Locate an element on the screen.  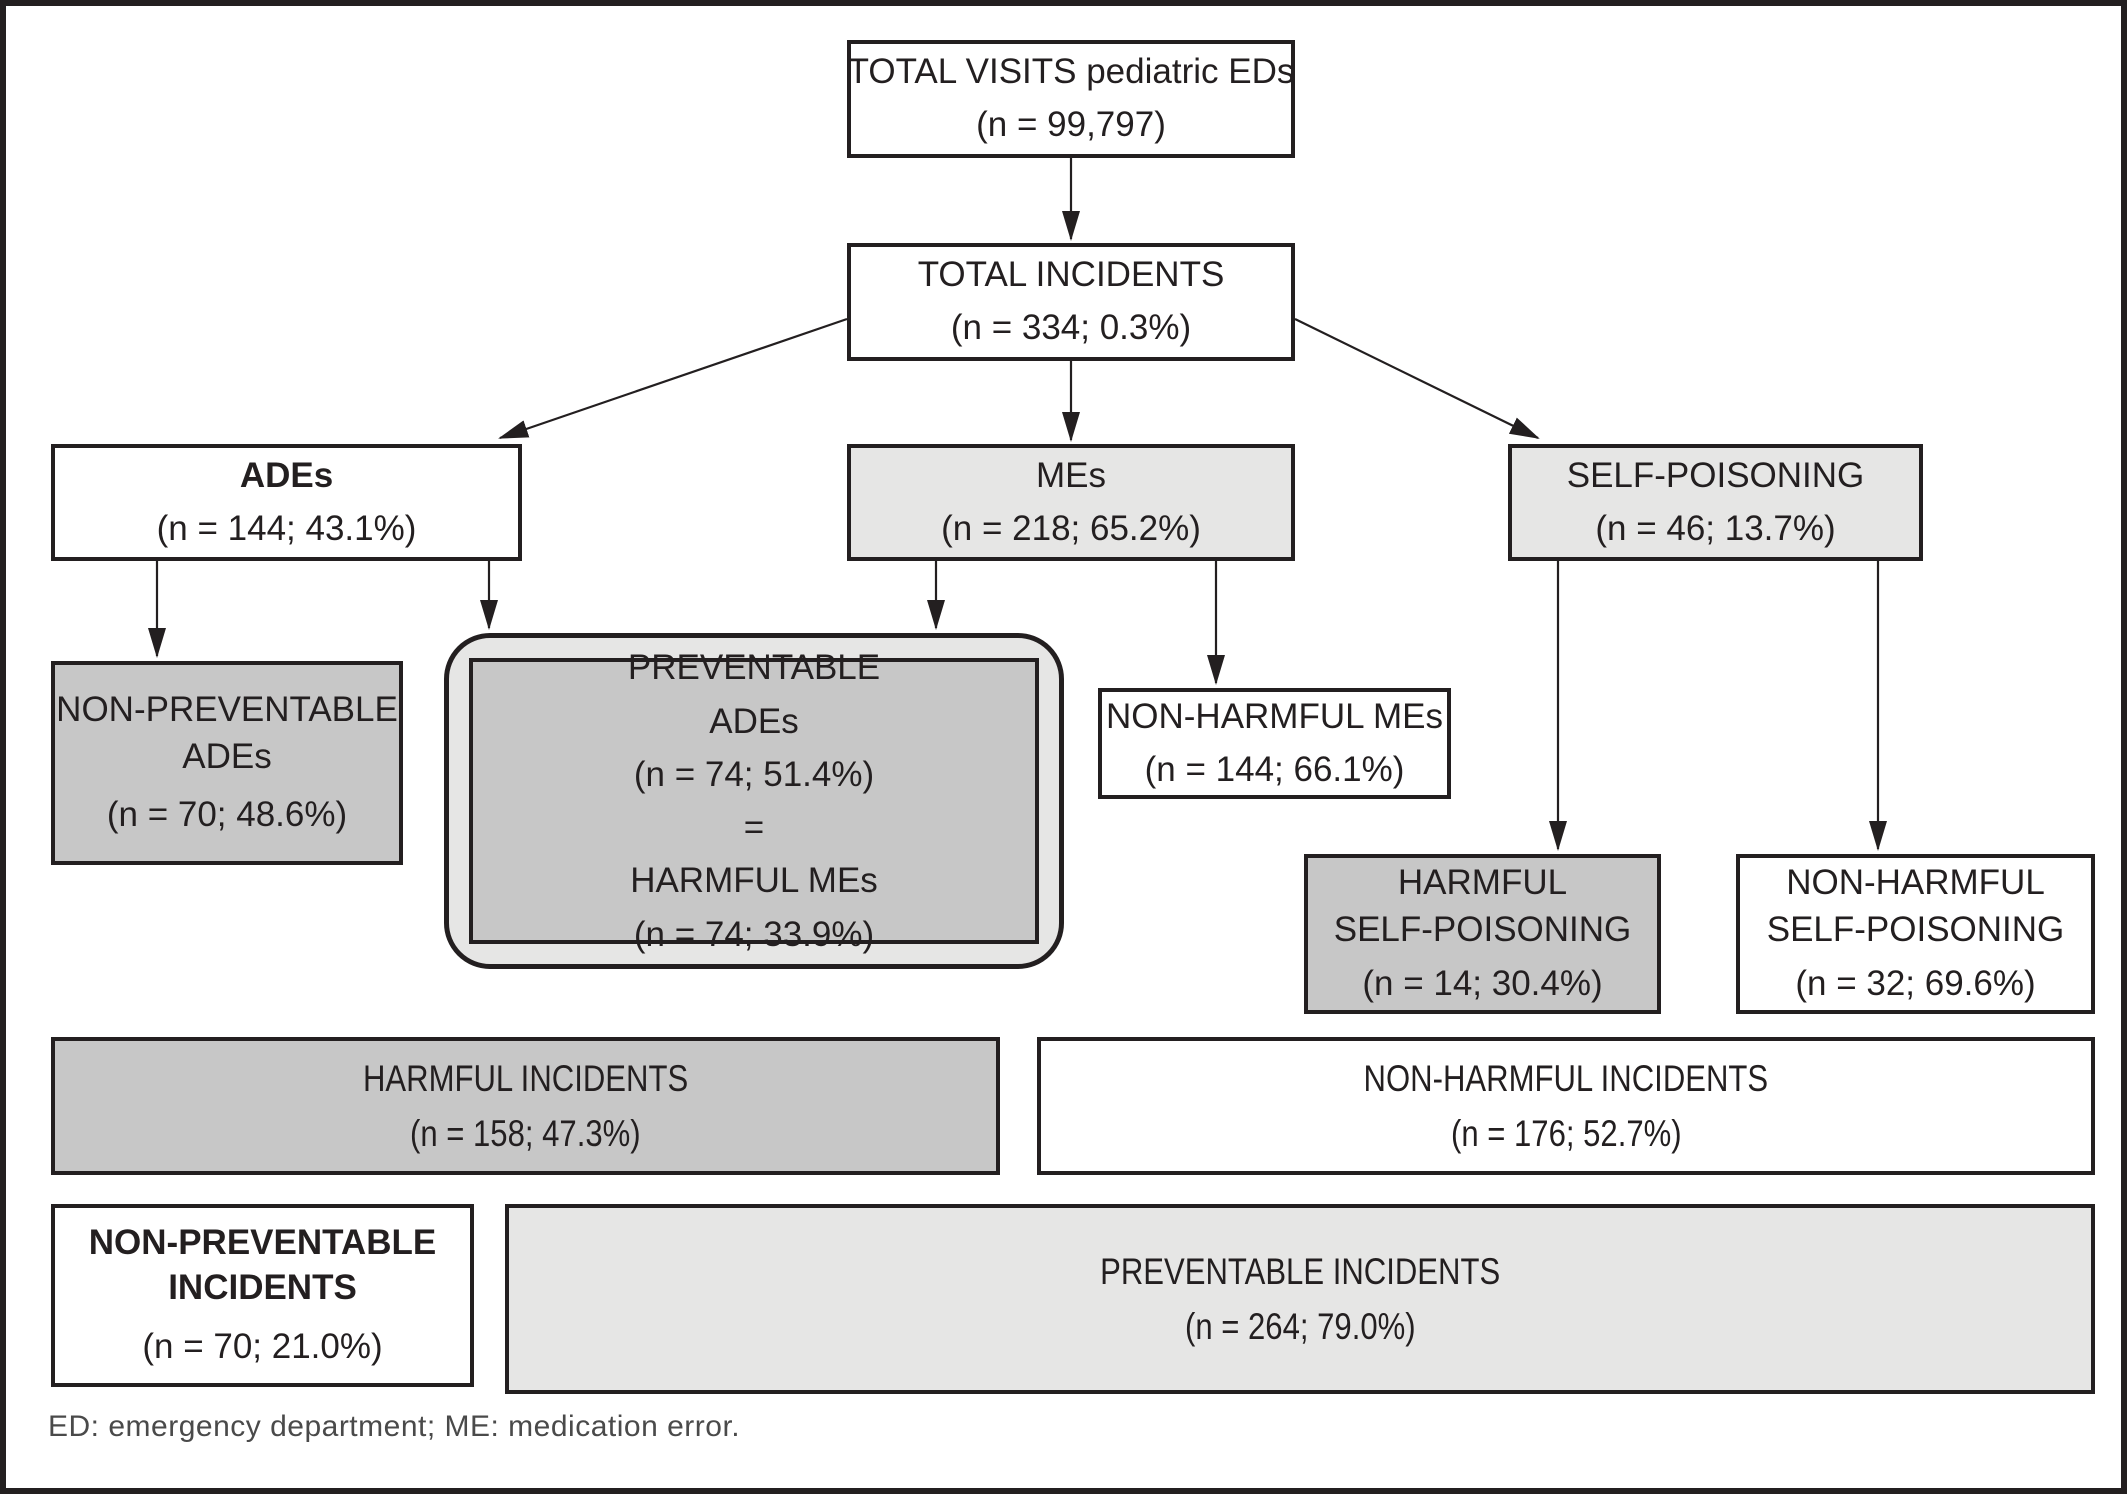
node-self-poisoning-value: (n = 46; 13.7%) is located at coordinates (1715, 528).